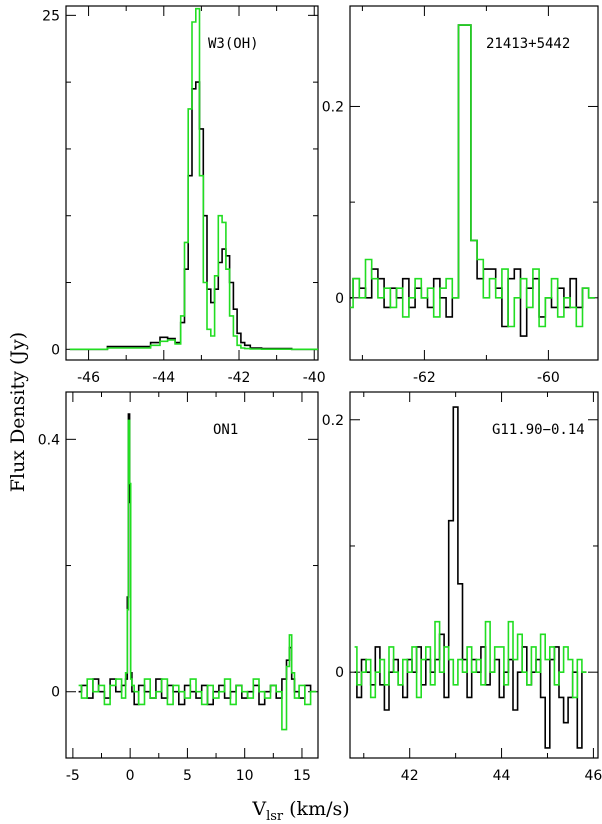 This screenshot has height=824, width=602. Describe the element at coordinates (502, 776) in the screenshot. I see `x-tick-label: 44` at that location.